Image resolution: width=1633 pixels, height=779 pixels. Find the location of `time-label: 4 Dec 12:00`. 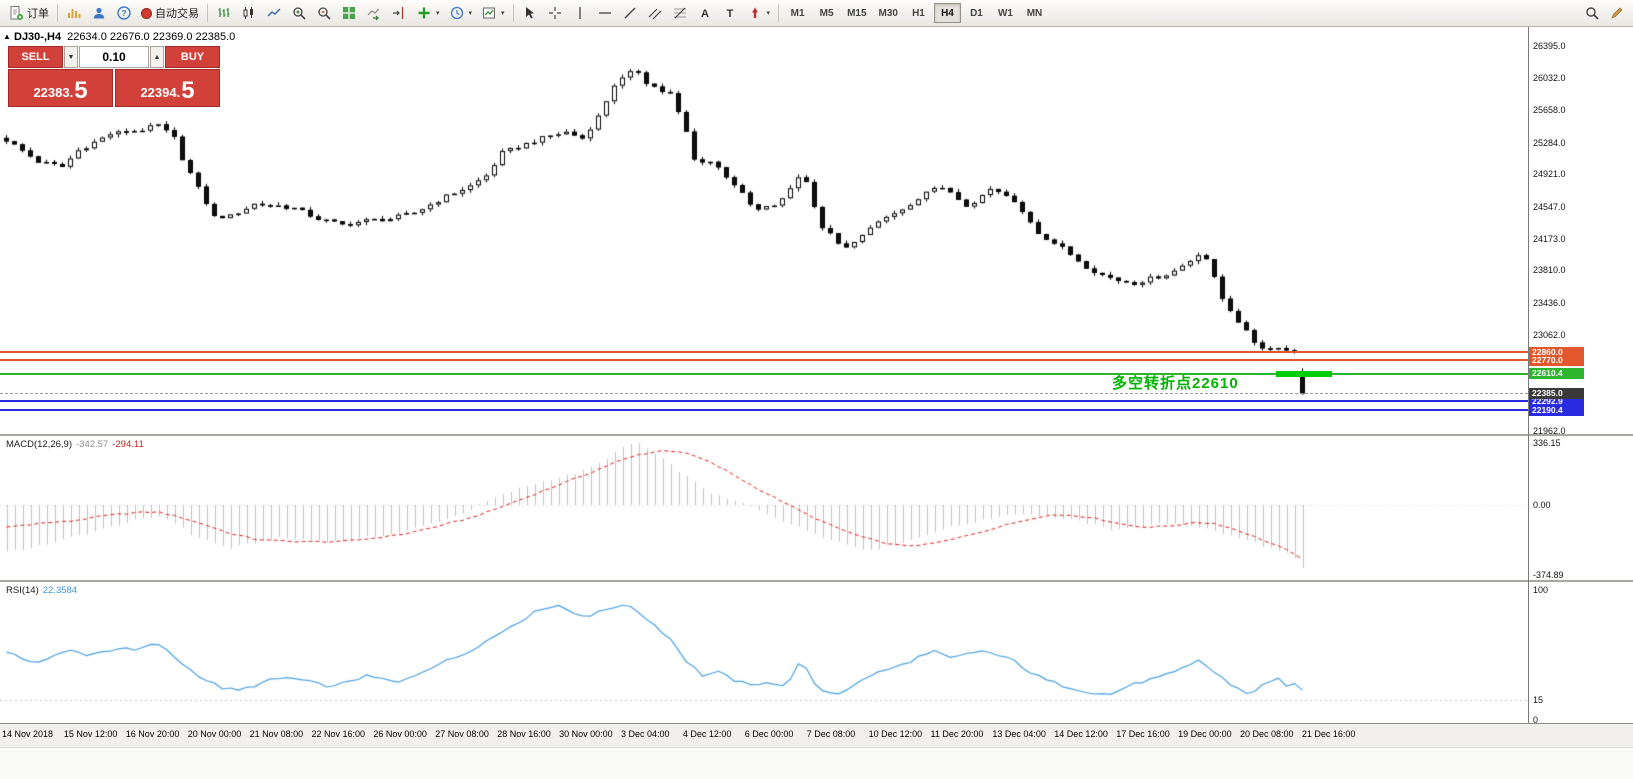

time-label: 4 Dec 12:00 is located at coordinates (707, 734).